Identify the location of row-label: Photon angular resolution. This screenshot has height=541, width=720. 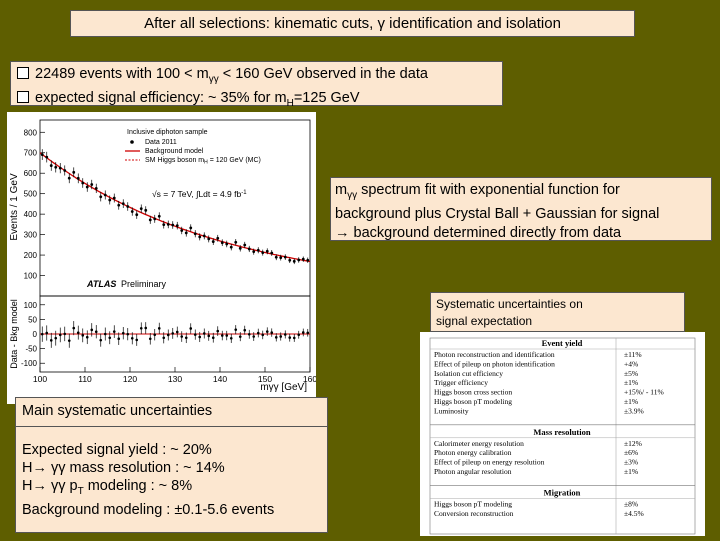
(473, 471).